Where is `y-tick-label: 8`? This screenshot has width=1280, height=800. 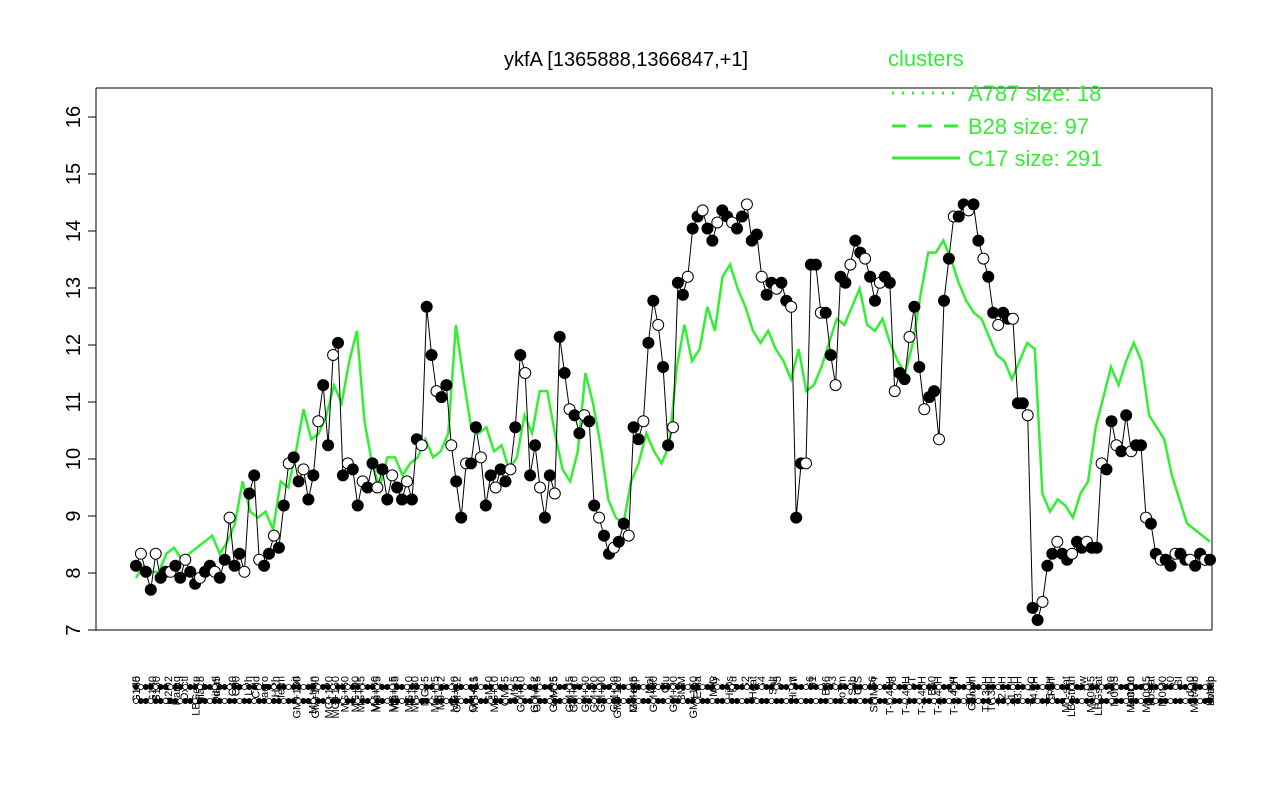 y-tick-label: 8 is located at coordinates (74, 572).